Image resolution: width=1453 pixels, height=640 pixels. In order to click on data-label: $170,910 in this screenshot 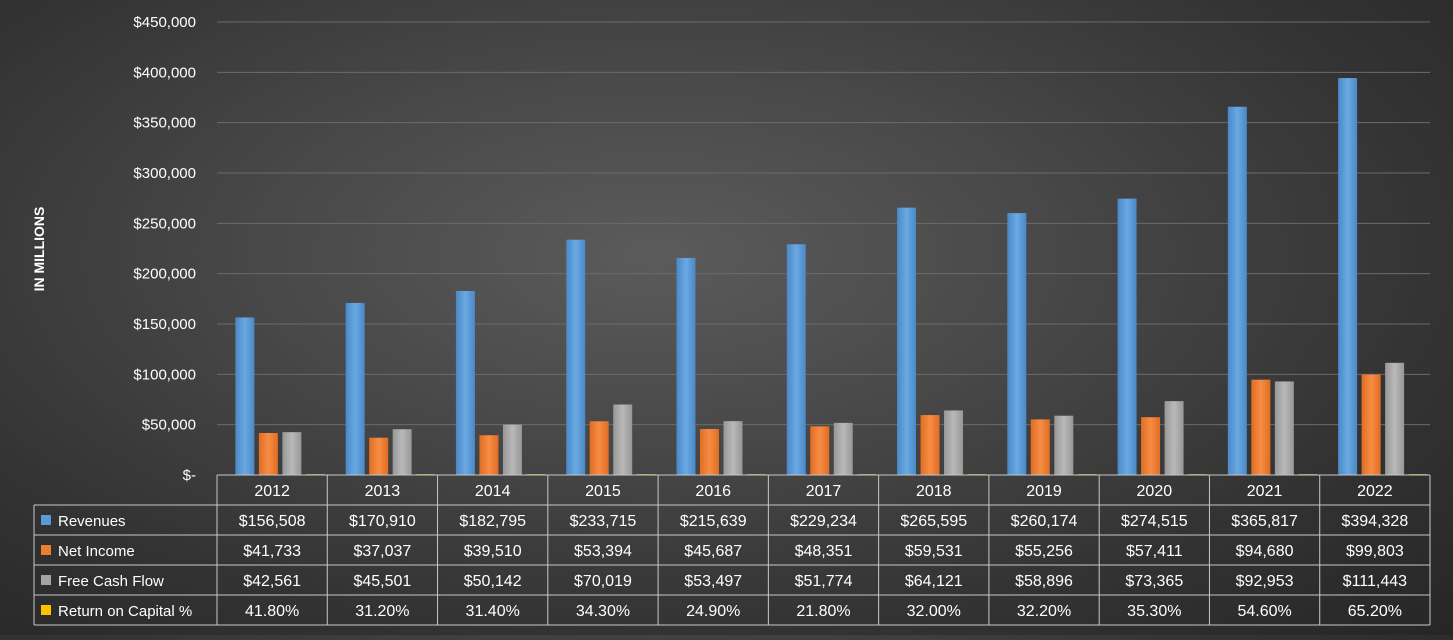, I will do `click(382, 521)`.